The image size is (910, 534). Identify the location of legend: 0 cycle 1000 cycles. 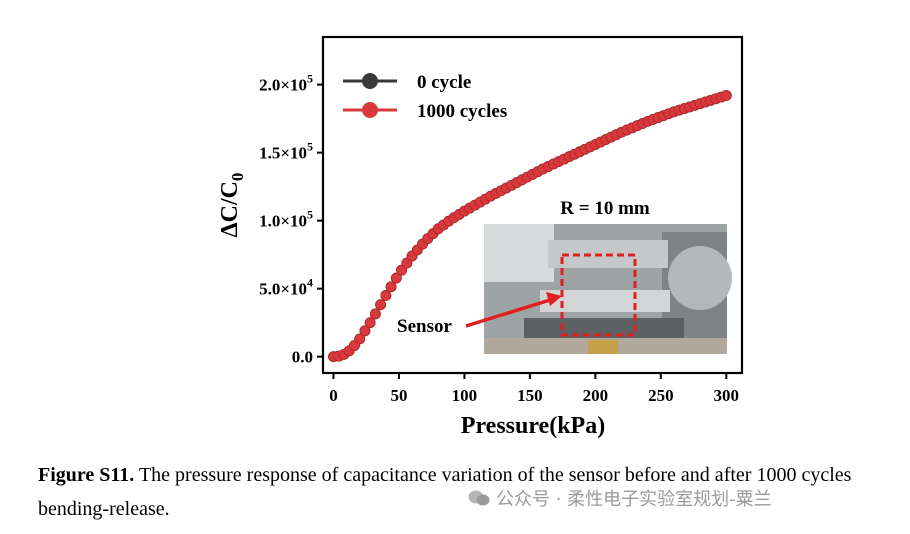
(425, 97).